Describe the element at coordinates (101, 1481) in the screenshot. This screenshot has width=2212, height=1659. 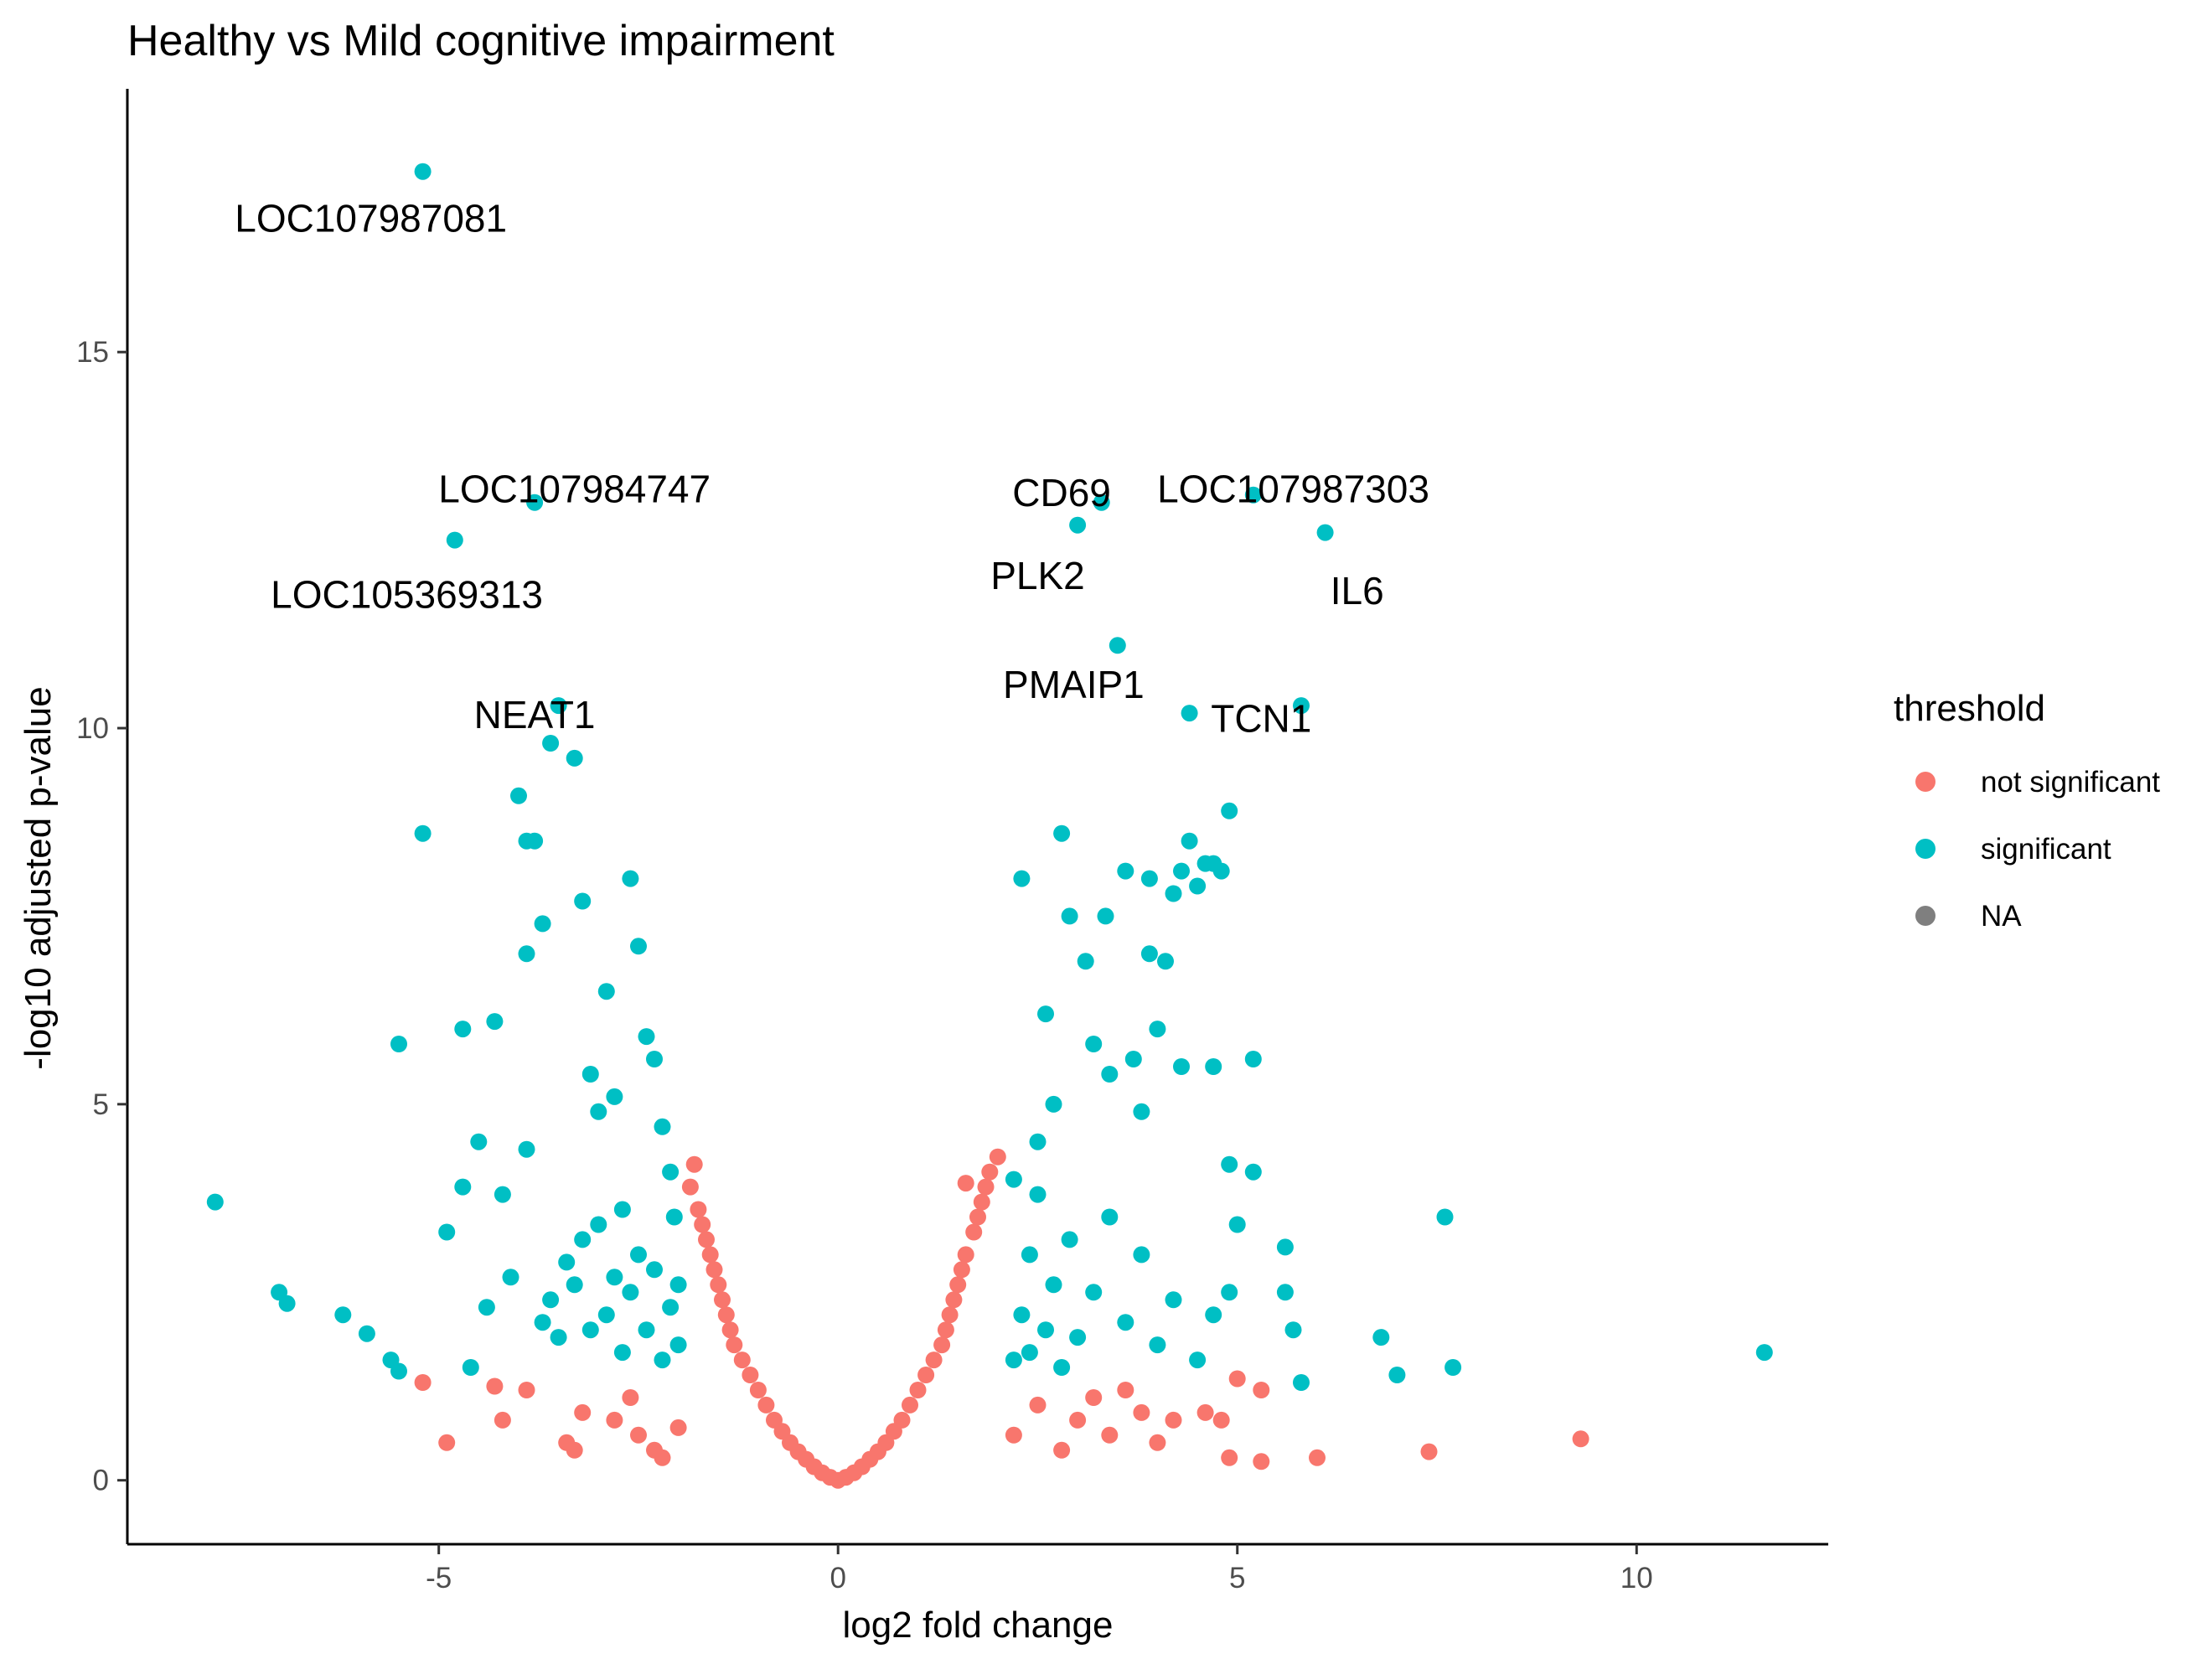
I see `y-tick-label: 0` at that location.